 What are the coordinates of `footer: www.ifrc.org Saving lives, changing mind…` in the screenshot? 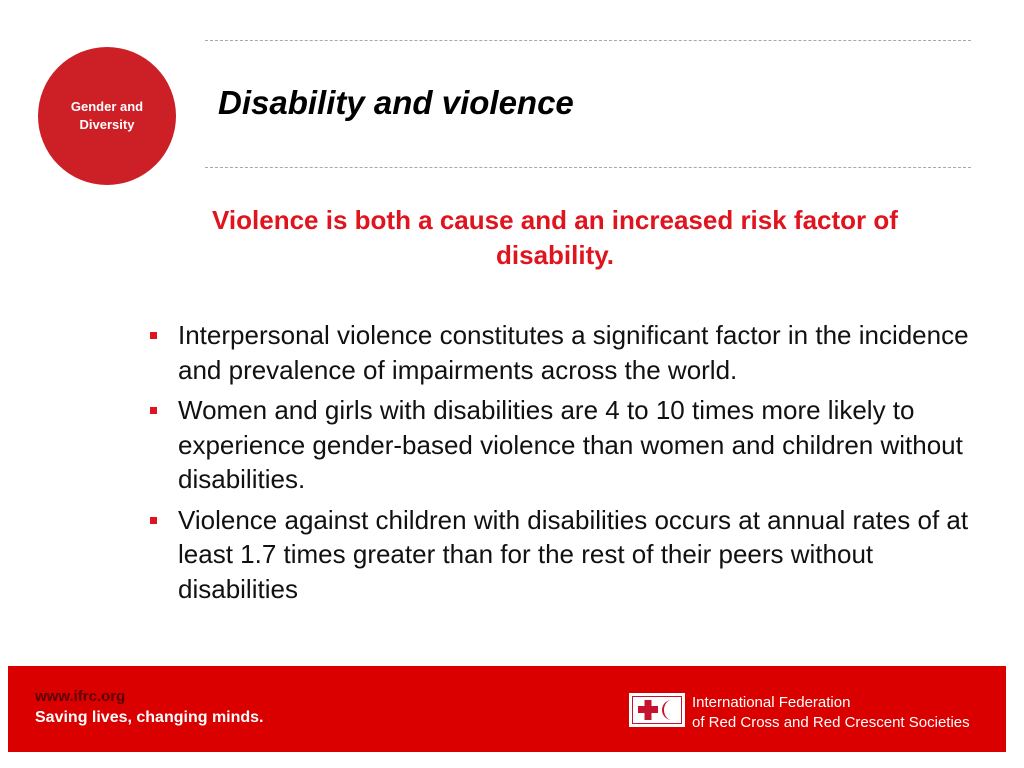 It's located at (507, 709).